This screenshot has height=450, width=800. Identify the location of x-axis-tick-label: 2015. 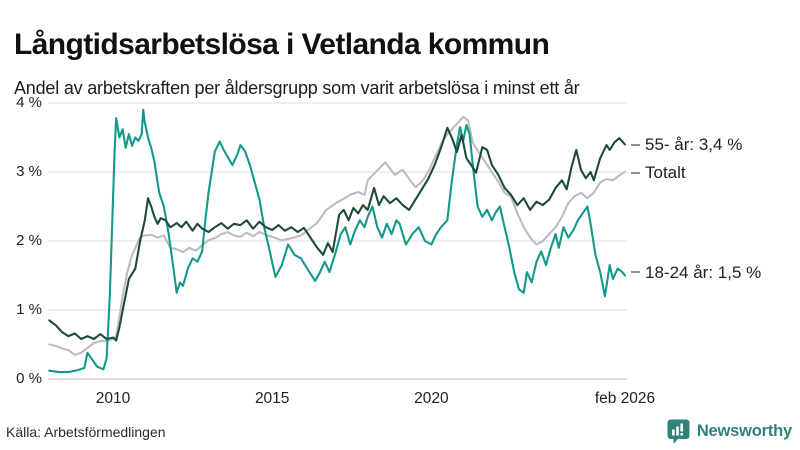
(272, 398).